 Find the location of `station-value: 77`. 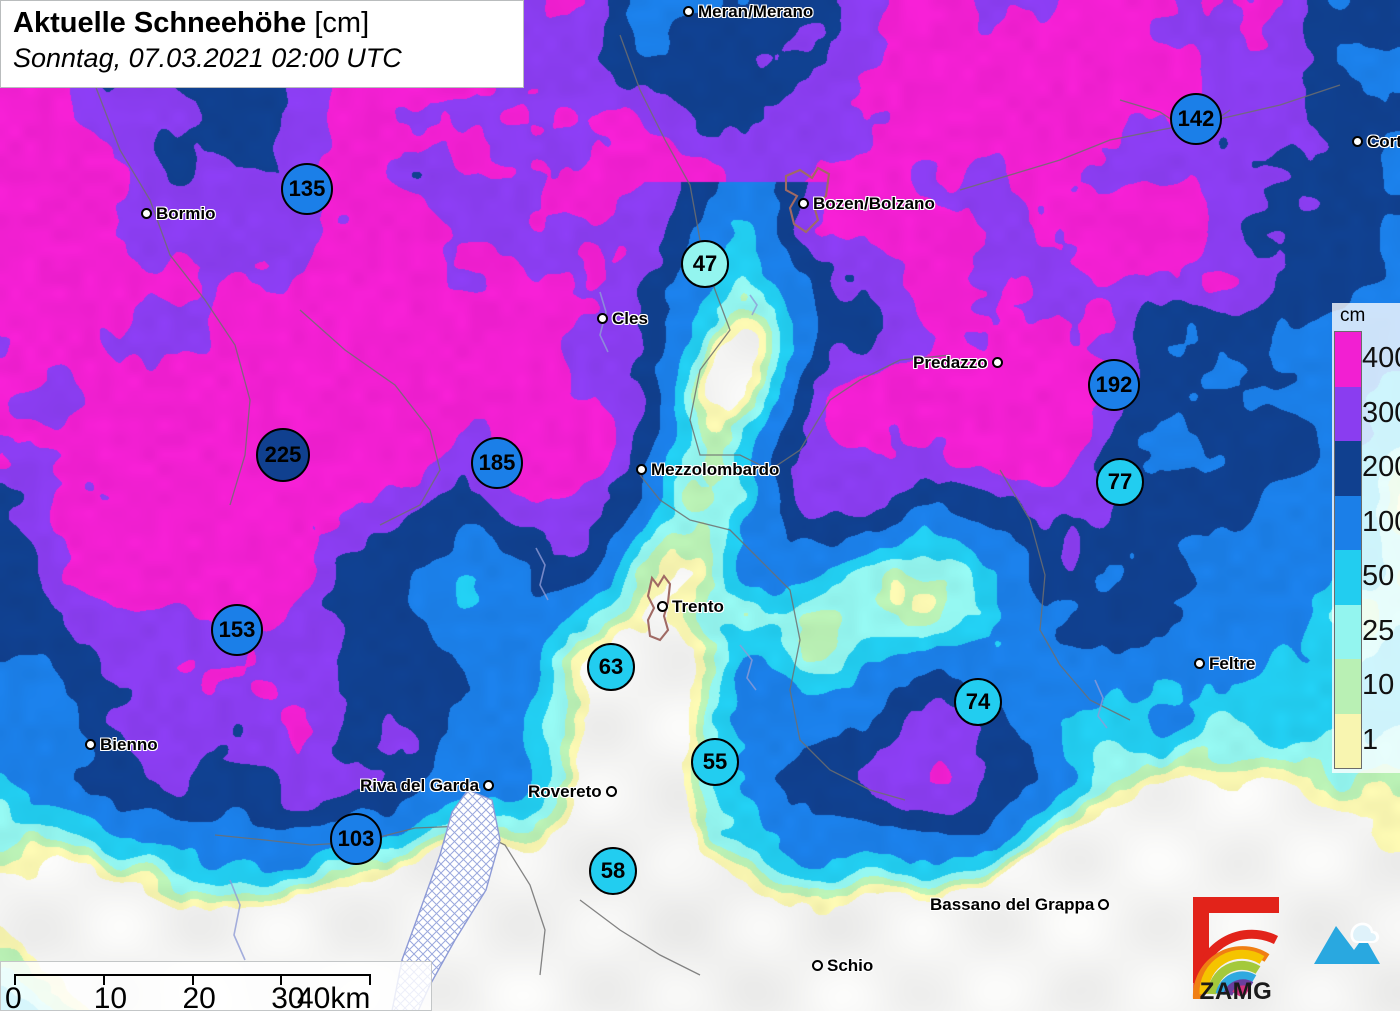

station-value: 77 is located at coordinates (1120, 481).